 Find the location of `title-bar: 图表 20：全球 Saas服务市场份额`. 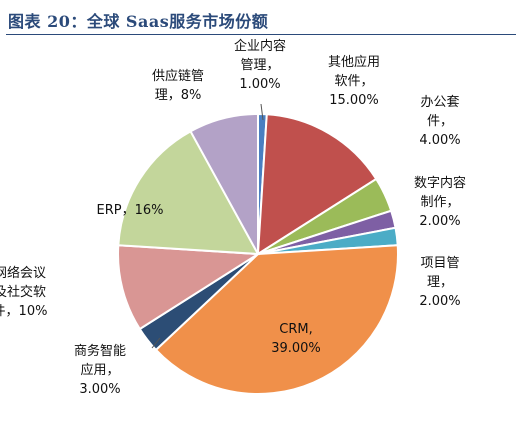

title-bar: 图表 20：全球 Saas服务市场份额 is located at coordinates (261, 19).